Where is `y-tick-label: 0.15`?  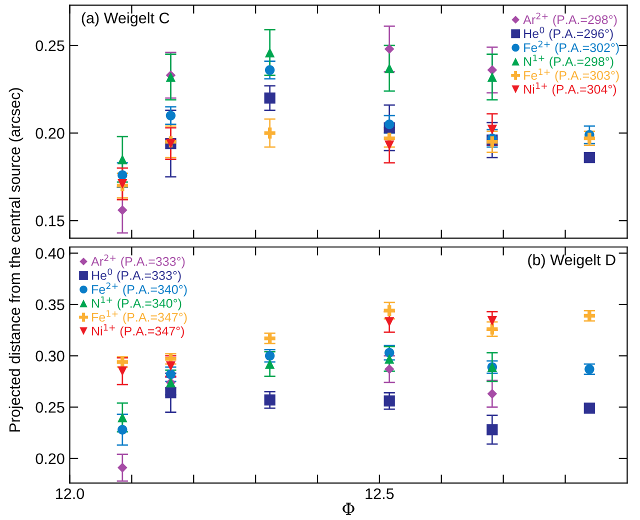 y-tick-label: 0.15 is located at coordinates (50, 221).